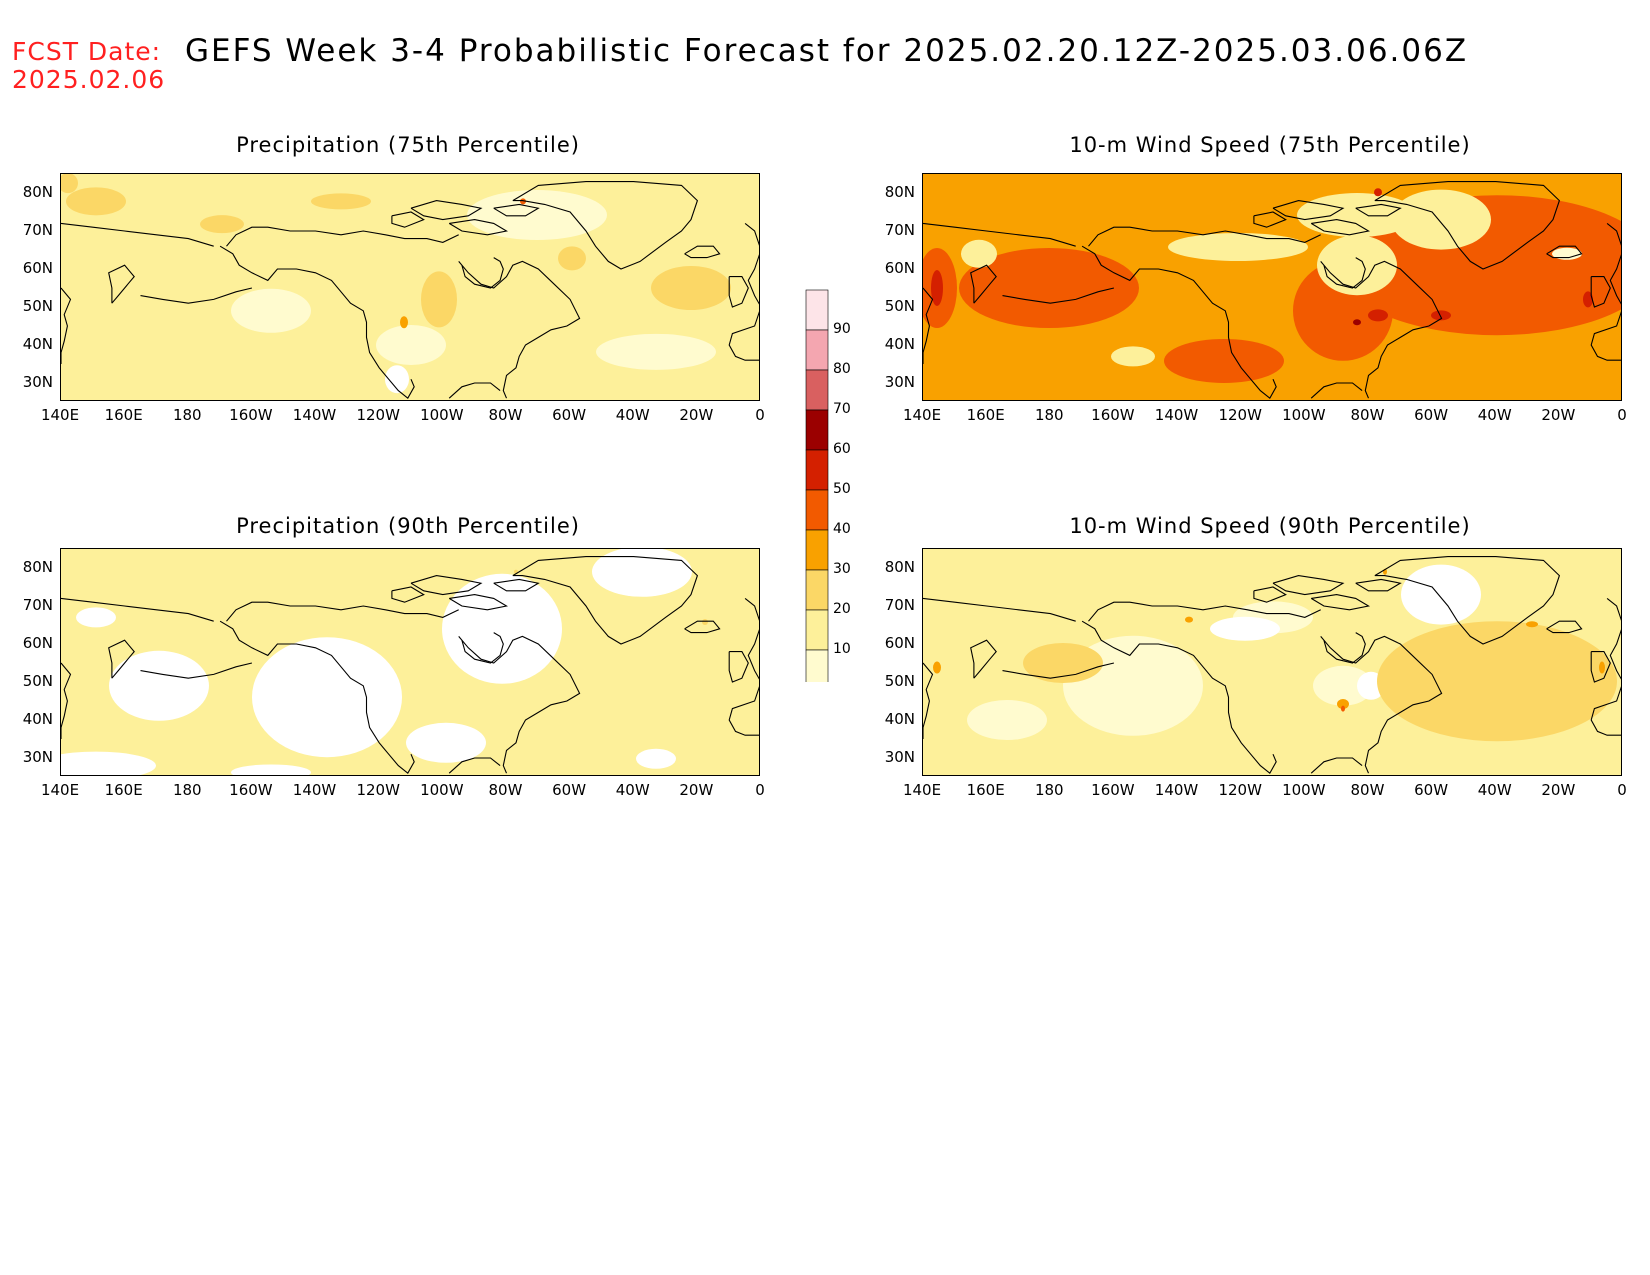  I want to click on map-precip-75-plot, so click(410, 287).